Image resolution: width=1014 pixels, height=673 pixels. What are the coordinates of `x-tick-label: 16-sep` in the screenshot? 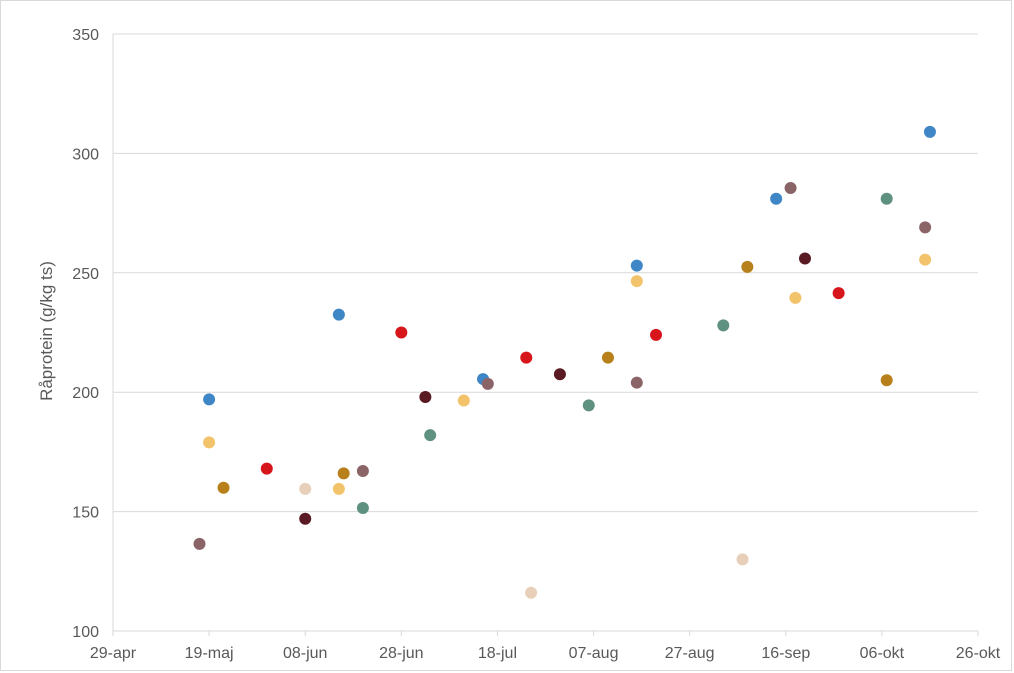 It's located at (785, 653).